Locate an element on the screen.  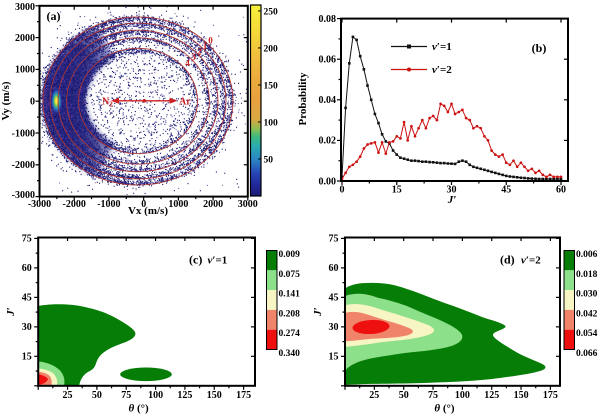
svg-text: Probability is located at coordinates (303, 98).